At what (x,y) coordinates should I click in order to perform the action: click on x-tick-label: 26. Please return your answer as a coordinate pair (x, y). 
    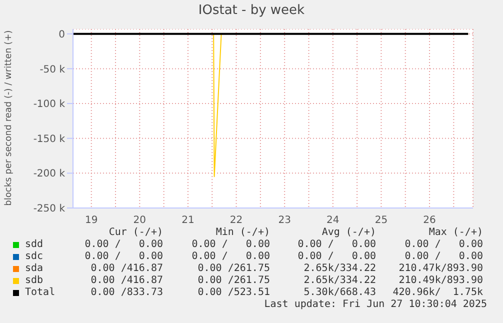
    Looking at the image, I should click on (429, 220).